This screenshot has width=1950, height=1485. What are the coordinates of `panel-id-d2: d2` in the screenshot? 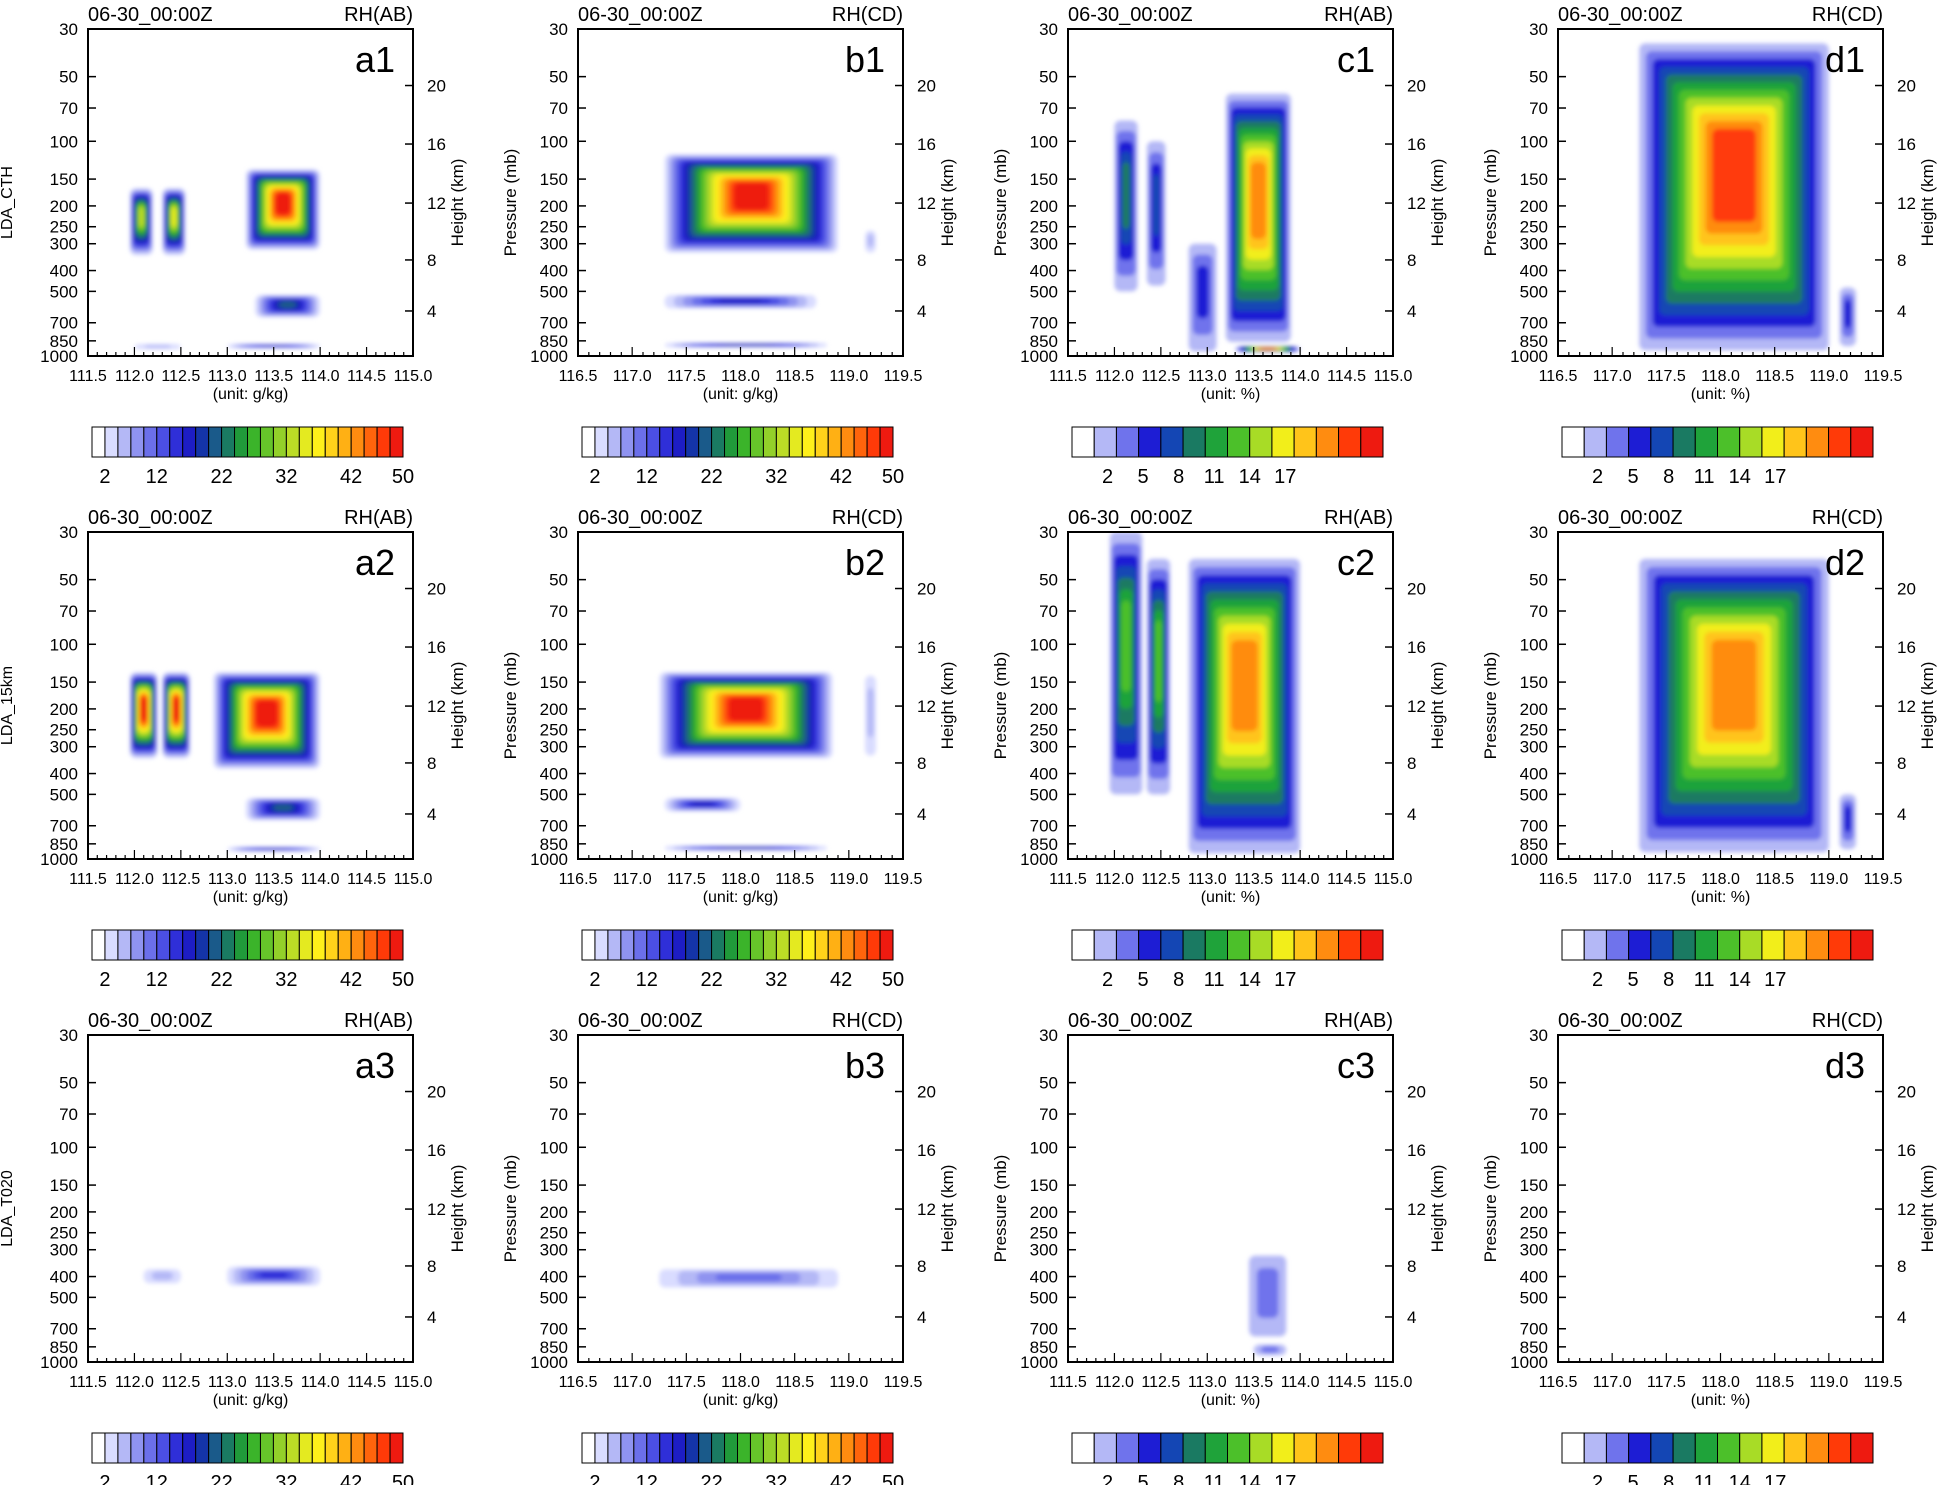 It's located at (1845, 562).